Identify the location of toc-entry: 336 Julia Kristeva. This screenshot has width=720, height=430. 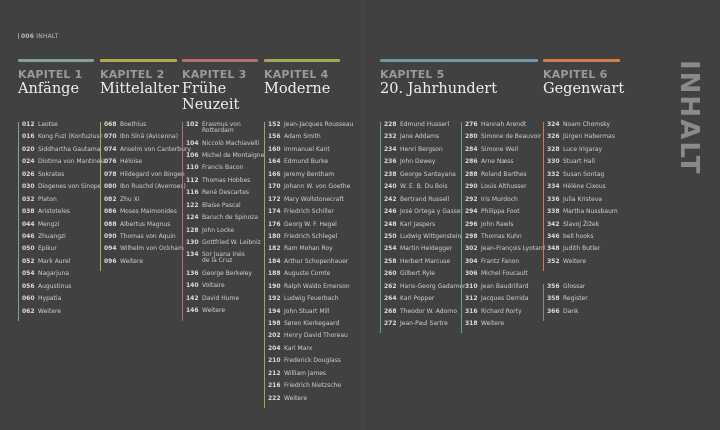
(582, 202).